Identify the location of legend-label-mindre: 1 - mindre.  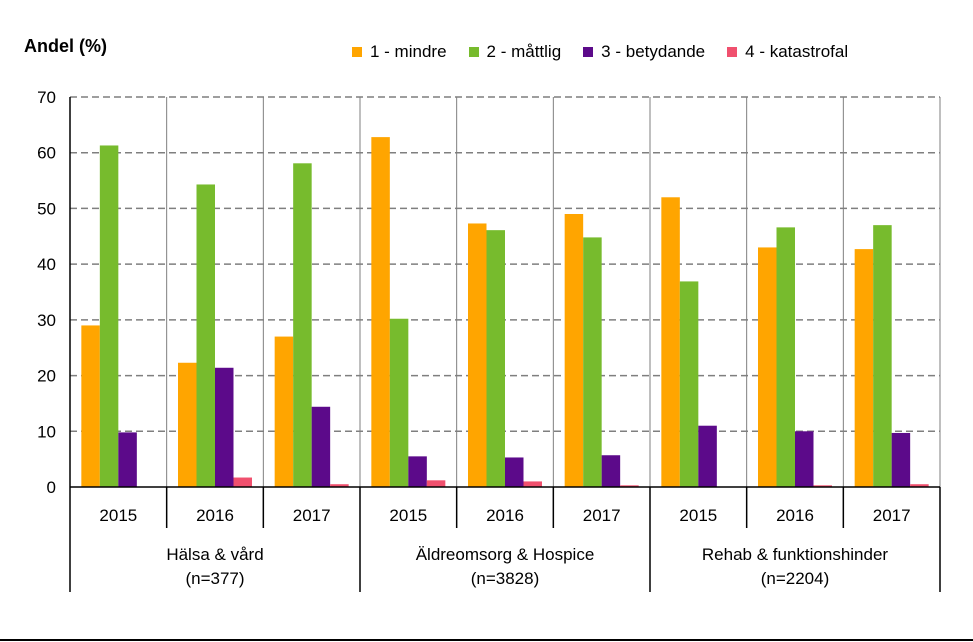
(408, 51).